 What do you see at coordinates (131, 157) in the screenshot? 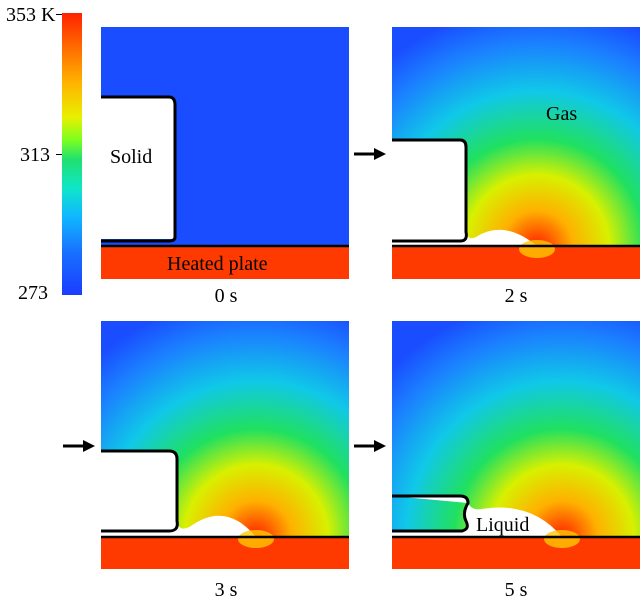
I see `solid-label: Solid` at bounding box center [131, 157].